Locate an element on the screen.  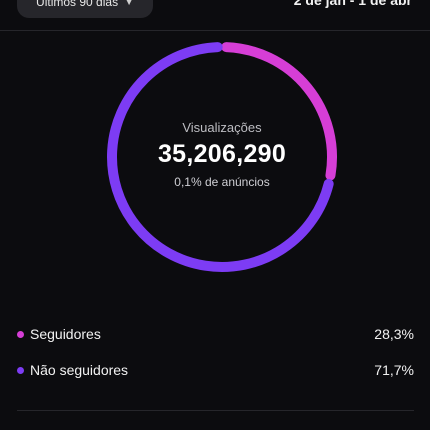
date-range: 2 de jan - 1 de abr is located at coordinates (352, 4).